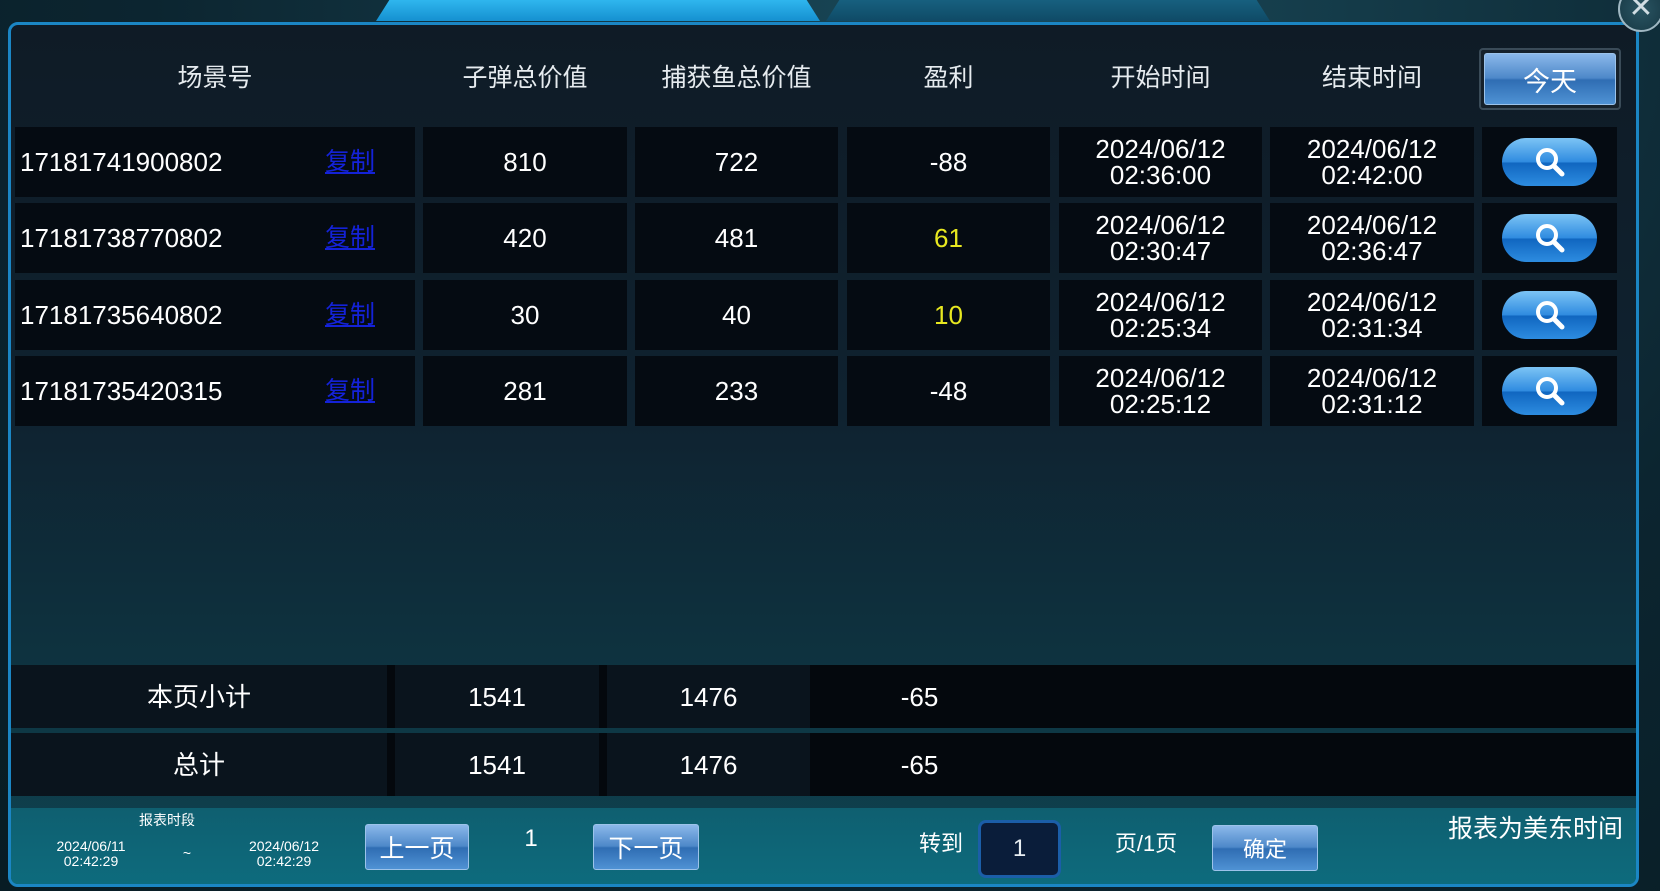  I want to click on from-date: 2024/06/11, so click(91, 846).